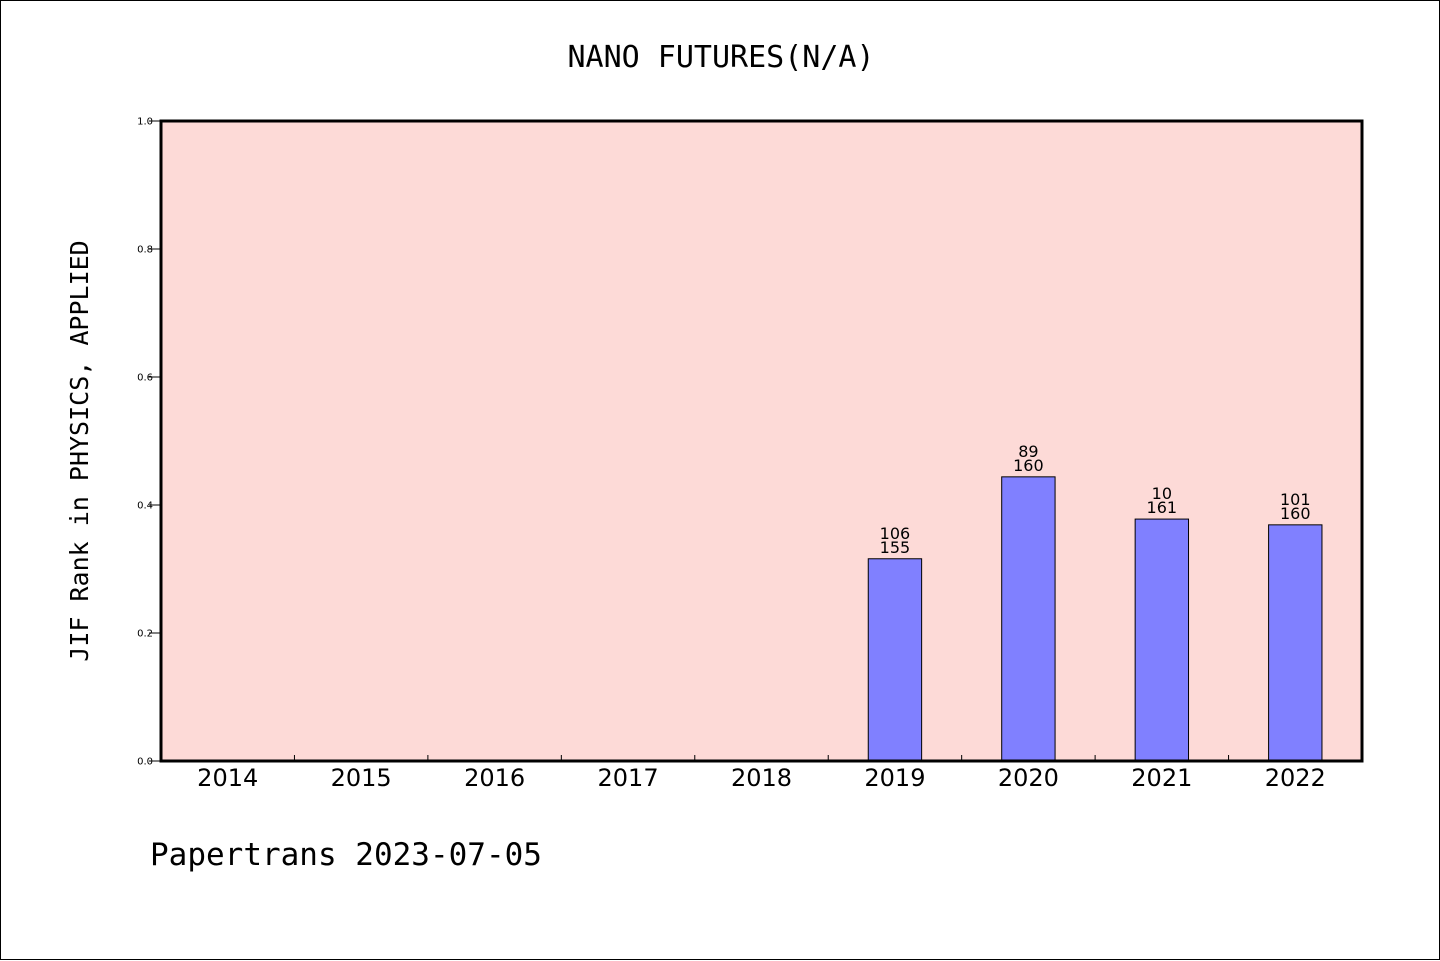 The height and width of the screenshot is (961, 1440). I want to click on x-tick-label: 2018, so click(761, 778).